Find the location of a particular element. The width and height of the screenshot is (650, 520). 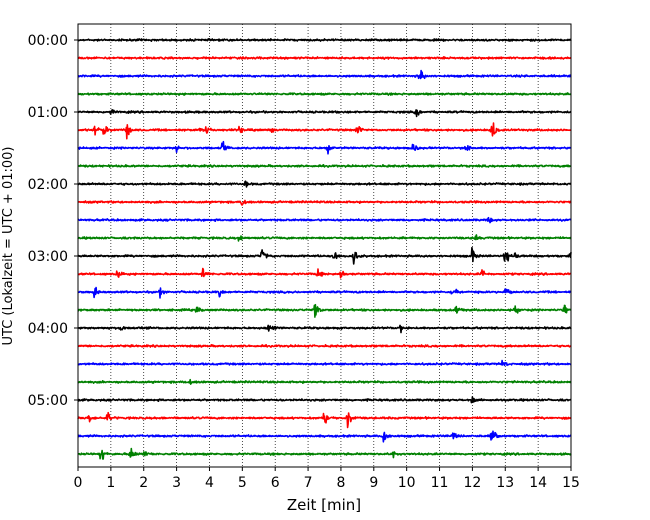

y-tick-label: 04:00 is located at coordinates (48, 329).